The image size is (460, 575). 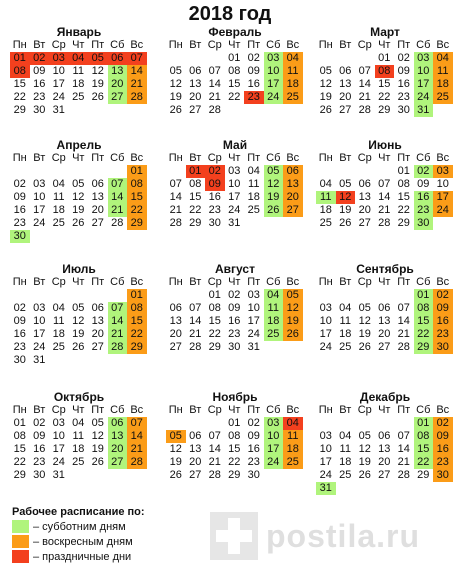 I want to click on day-cell: 04, so click(x=58, y=308).